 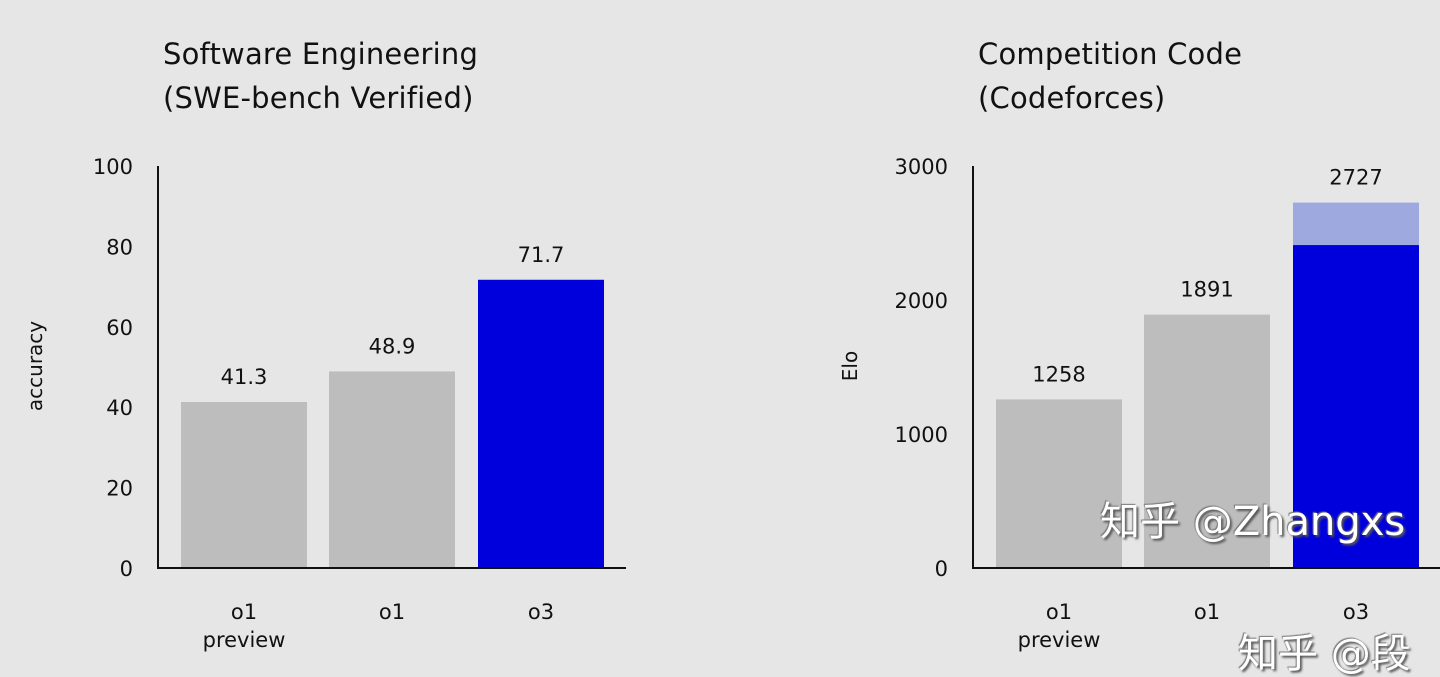 What do you see at coordinates (1324, 654) in the screenshot?
I see `watermark-2: 知乎 @段` at bounding box center [1324, 654].